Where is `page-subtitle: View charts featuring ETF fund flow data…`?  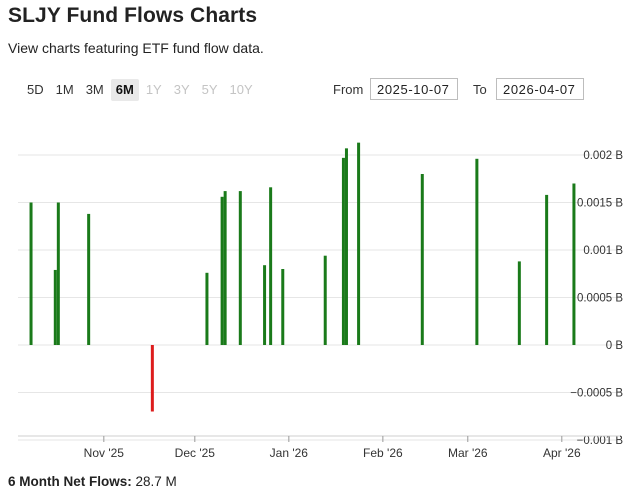
page-subtitle: View charts featuring ETF fund flow data… is located at coordinates (136, 48).